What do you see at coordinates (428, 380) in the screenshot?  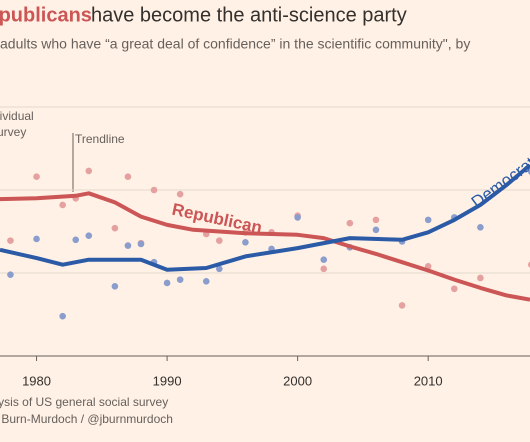 I see `x-tick-label: 2010` at bounding box center [428, 380].